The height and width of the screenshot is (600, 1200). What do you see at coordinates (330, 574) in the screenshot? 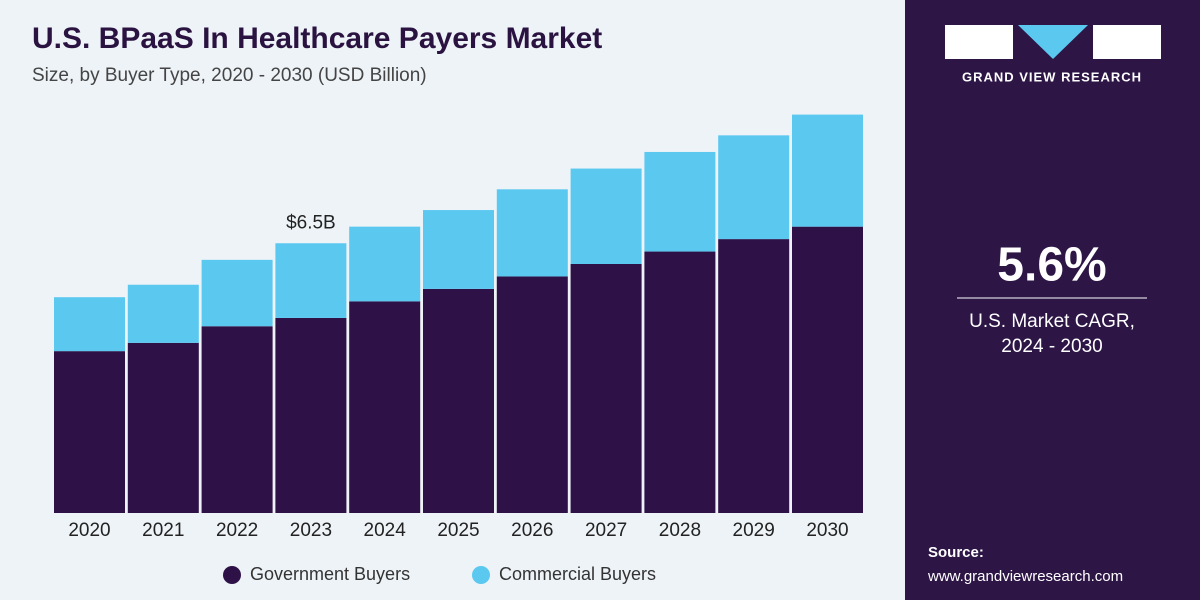
I see `legend-label: Government Buyers` at bounding box center [330, 574].